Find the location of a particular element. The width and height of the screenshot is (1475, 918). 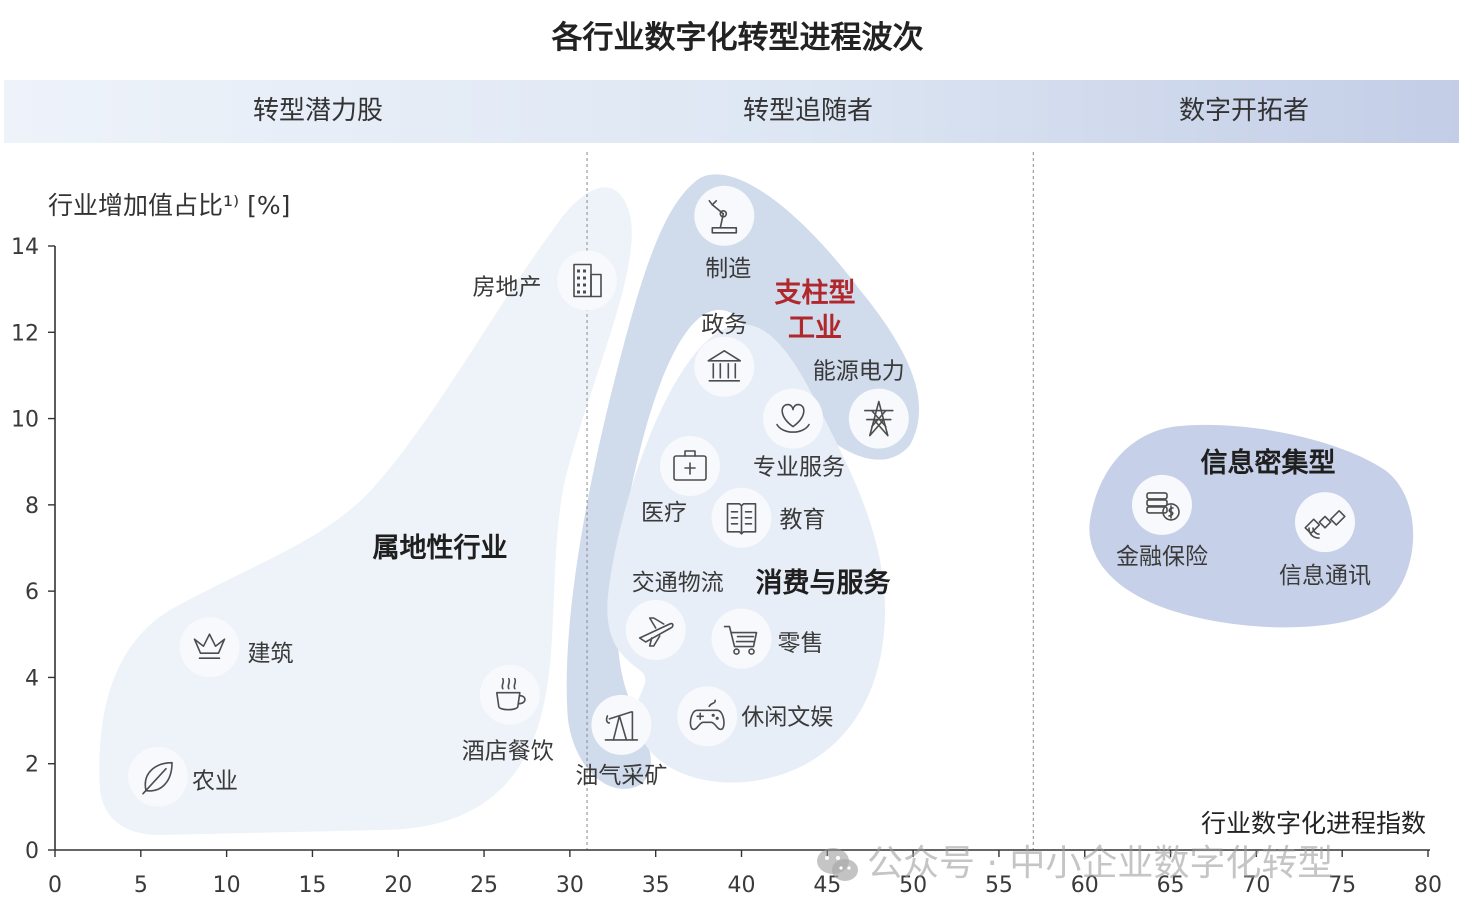

data-point-15: 信息通讯 is located at coordinates (1325, 540).